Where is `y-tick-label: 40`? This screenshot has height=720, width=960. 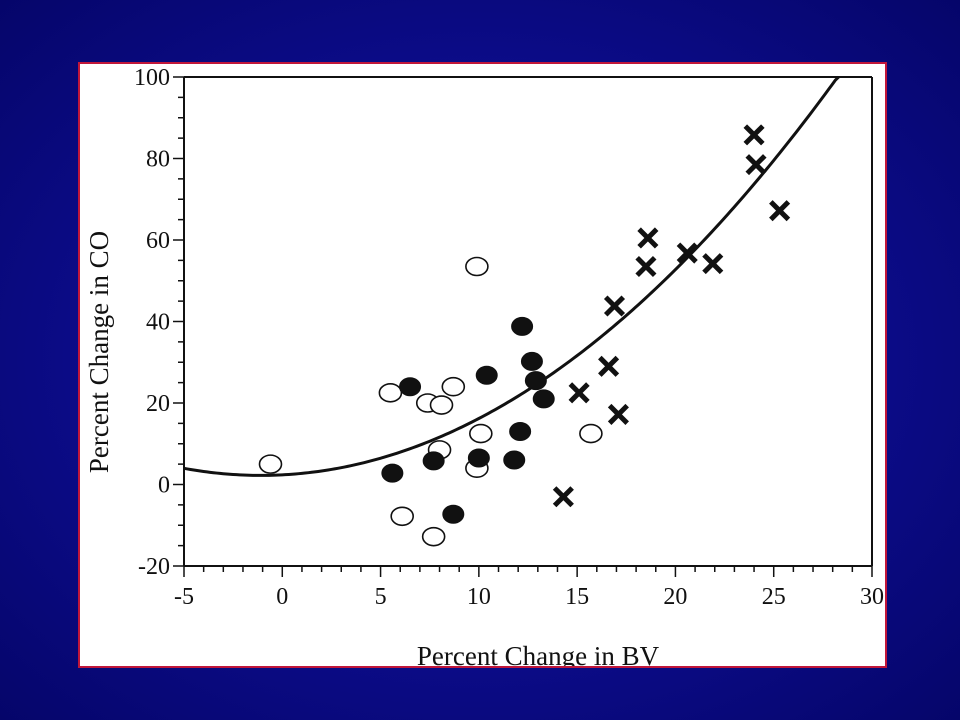
y-tick-label: 40 is located at coordinates (158, 323).